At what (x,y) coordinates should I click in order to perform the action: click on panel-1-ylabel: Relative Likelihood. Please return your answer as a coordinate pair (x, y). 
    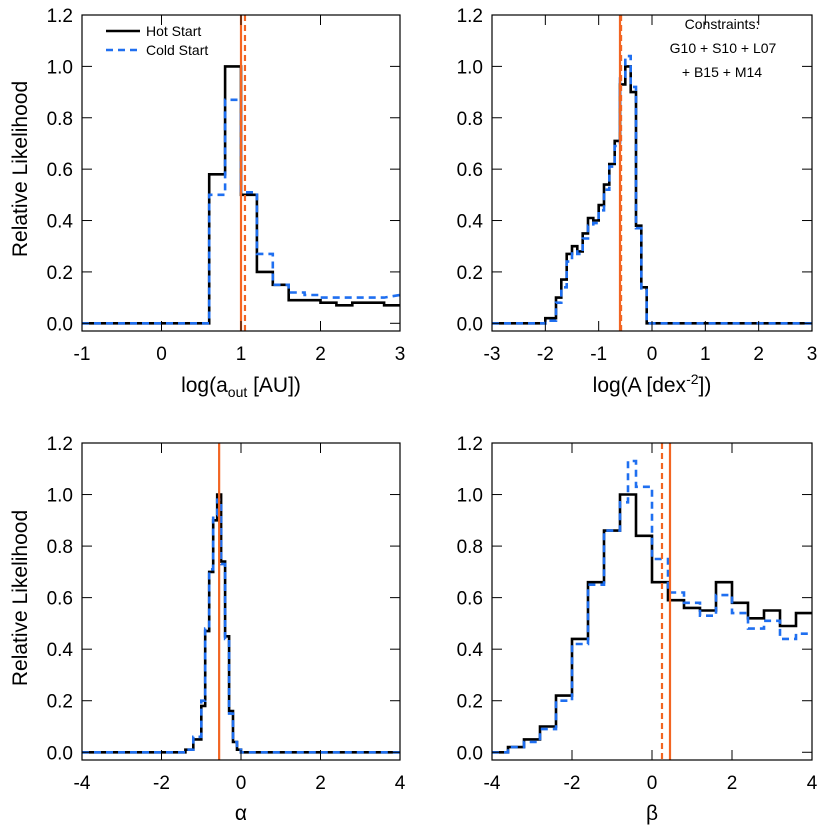
    Looking at the image, I should click on (20, 169).